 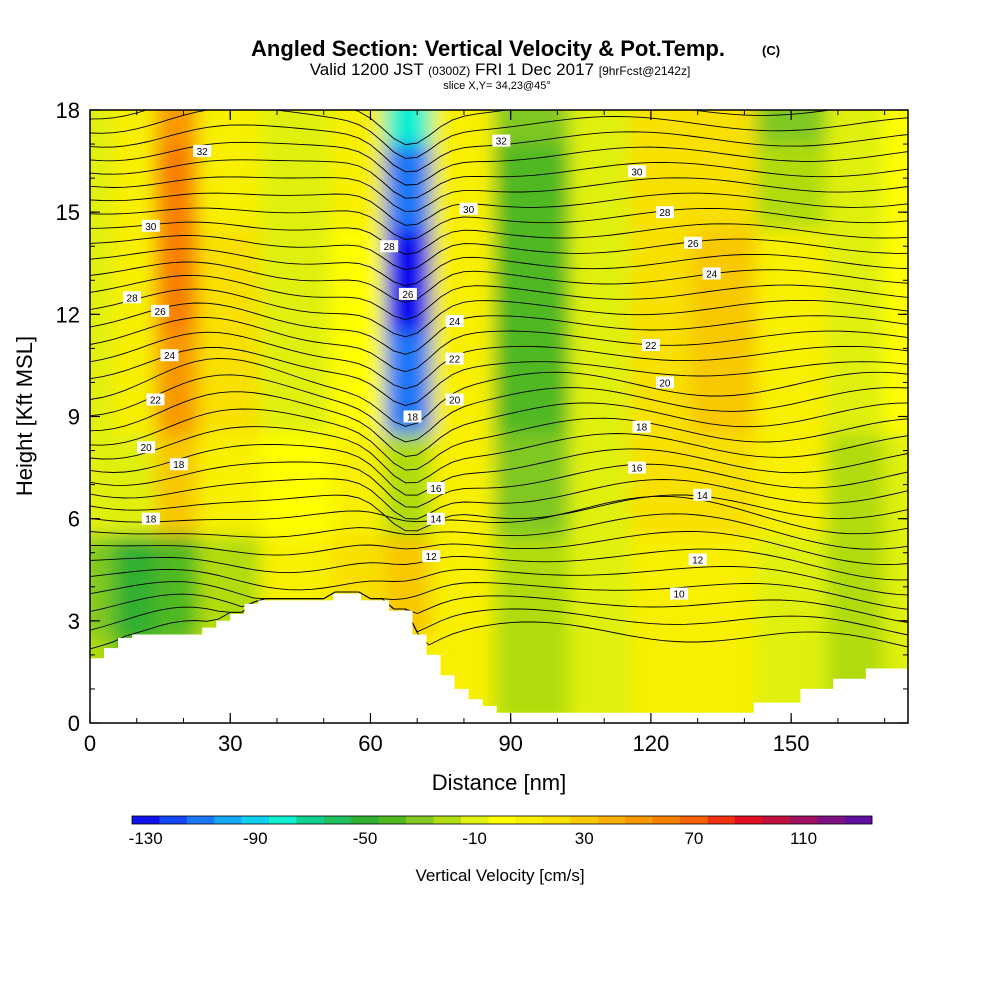 What do you see at coordinates (693, 838) in the screenshot?
I see `colorbar-tick-label: 70` at bounding box center [693, 838].